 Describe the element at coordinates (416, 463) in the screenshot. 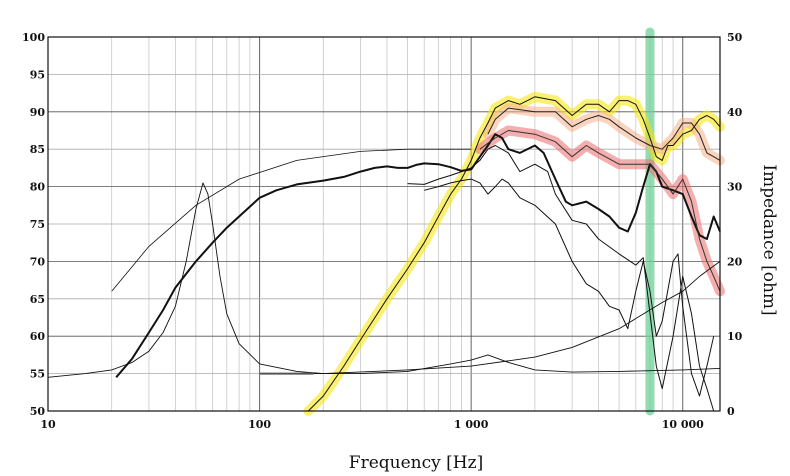

I see `x-axis-title: Frequency [Hz]` at that location.